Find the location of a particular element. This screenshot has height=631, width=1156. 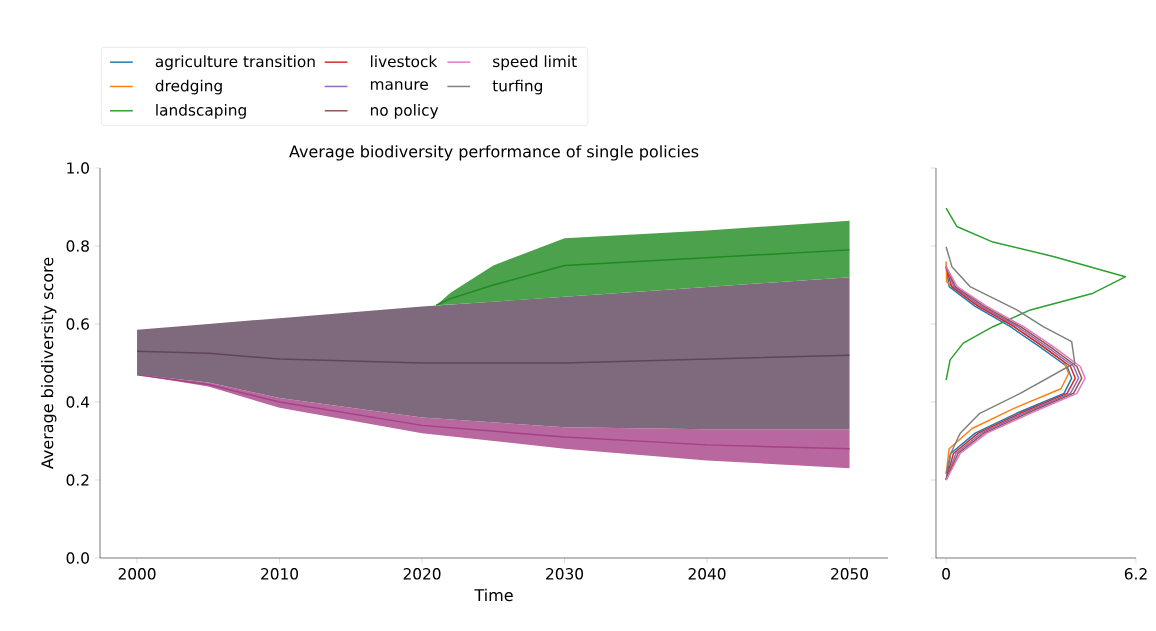

x-tick-label: 6.2 is located at coordinates (1135, 574).